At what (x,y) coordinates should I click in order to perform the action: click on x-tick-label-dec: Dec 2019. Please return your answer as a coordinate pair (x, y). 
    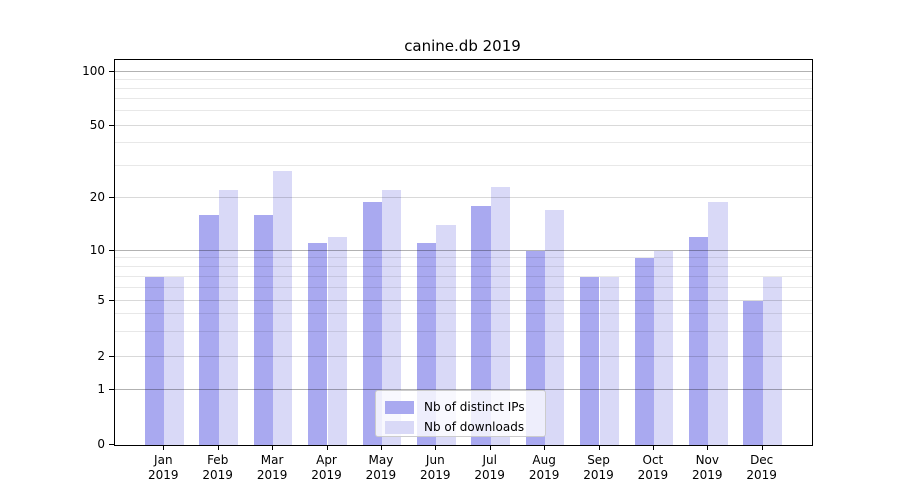
    Looking at the image, I should click on (761, 467).